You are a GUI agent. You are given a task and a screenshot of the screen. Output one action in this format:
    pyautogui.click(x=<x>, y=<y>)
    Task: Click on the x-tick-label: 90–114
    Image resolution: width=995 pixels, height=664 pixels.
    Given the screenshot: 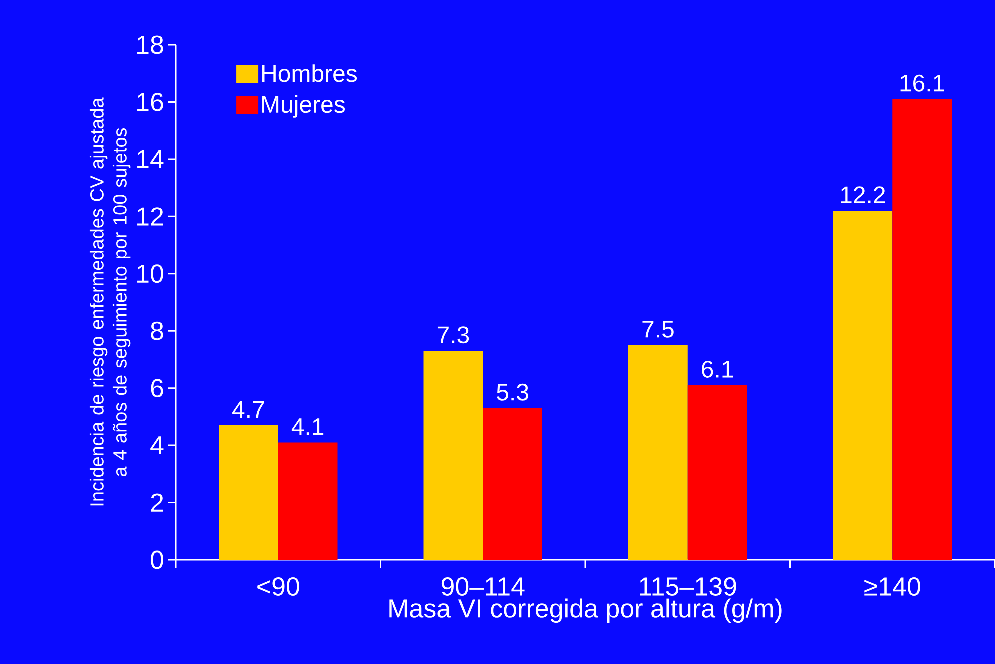 What is the action you would take?
    pyautogui.click(x=483, y=587)
    